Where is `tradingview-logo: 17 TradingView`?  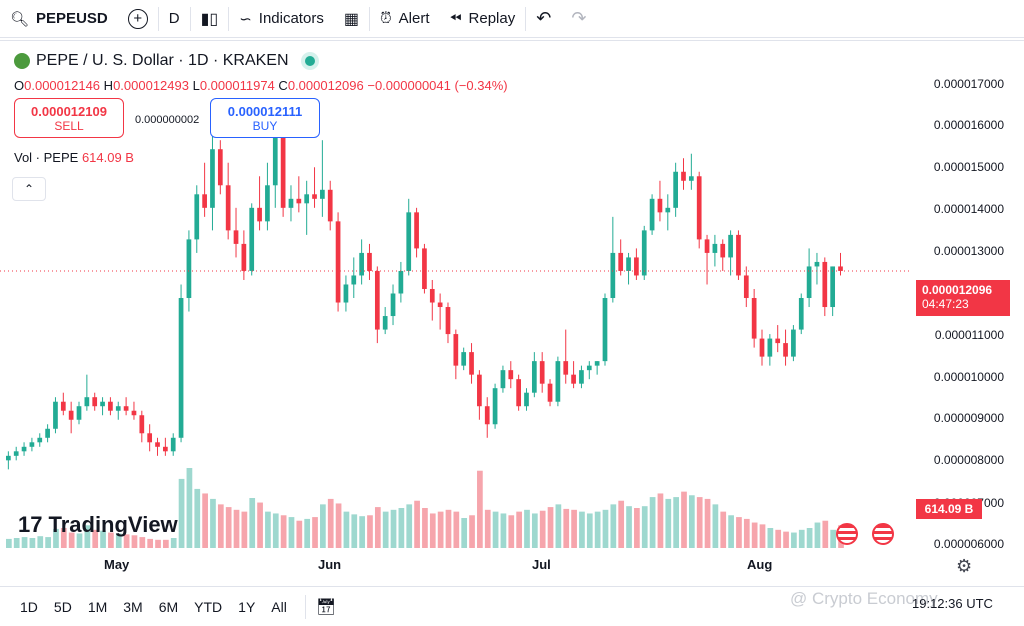 tradingview-logo: 17 TradingView is located at coordinates (98, 525).